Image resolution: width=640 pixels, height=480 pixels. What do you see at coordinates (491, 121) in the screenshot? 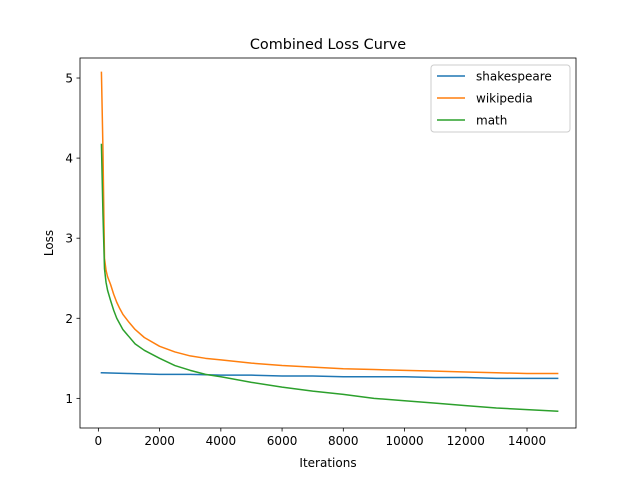
I see `legend-label-math: math` at bounding box center [491, 121].